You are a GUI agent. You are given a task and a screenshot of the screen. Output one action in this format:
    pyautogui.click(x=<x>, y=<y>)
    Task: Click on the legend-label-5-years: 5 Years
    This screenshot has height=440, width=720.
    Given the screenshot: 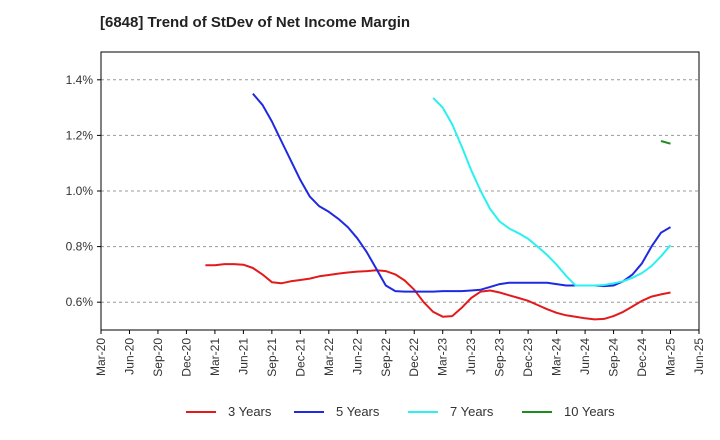 What is the action you would take?
    pyautogui.click(x=358, y=411)
    